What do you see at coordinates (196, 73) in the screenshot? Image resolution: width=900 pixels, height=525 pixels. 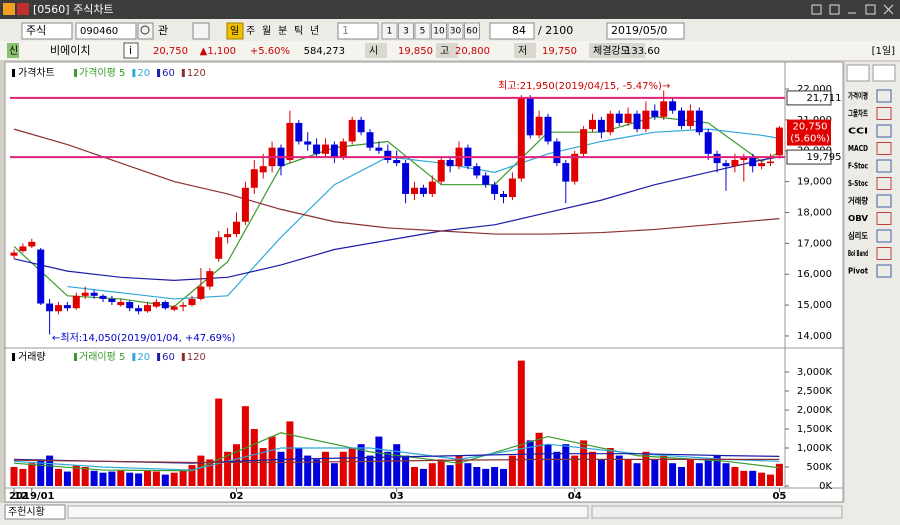 I see `legend-entry: 120` at bounding box center [196, 73].